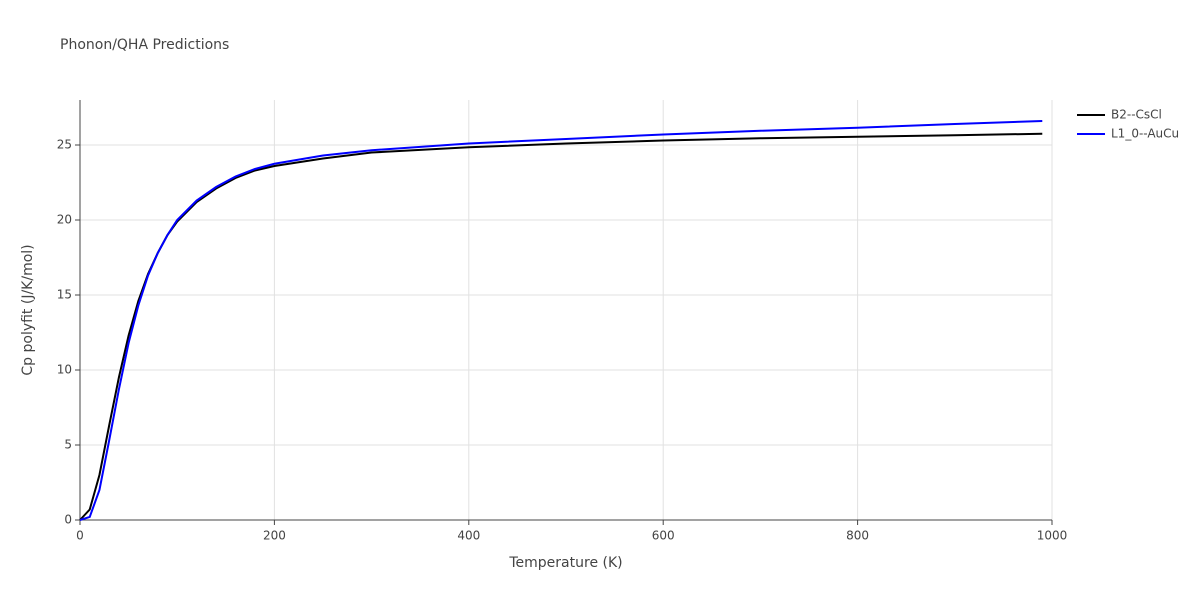 The image size is (1200, 600). I want to click on legend-label: L1_0--AuCu, so click(1145, 134).